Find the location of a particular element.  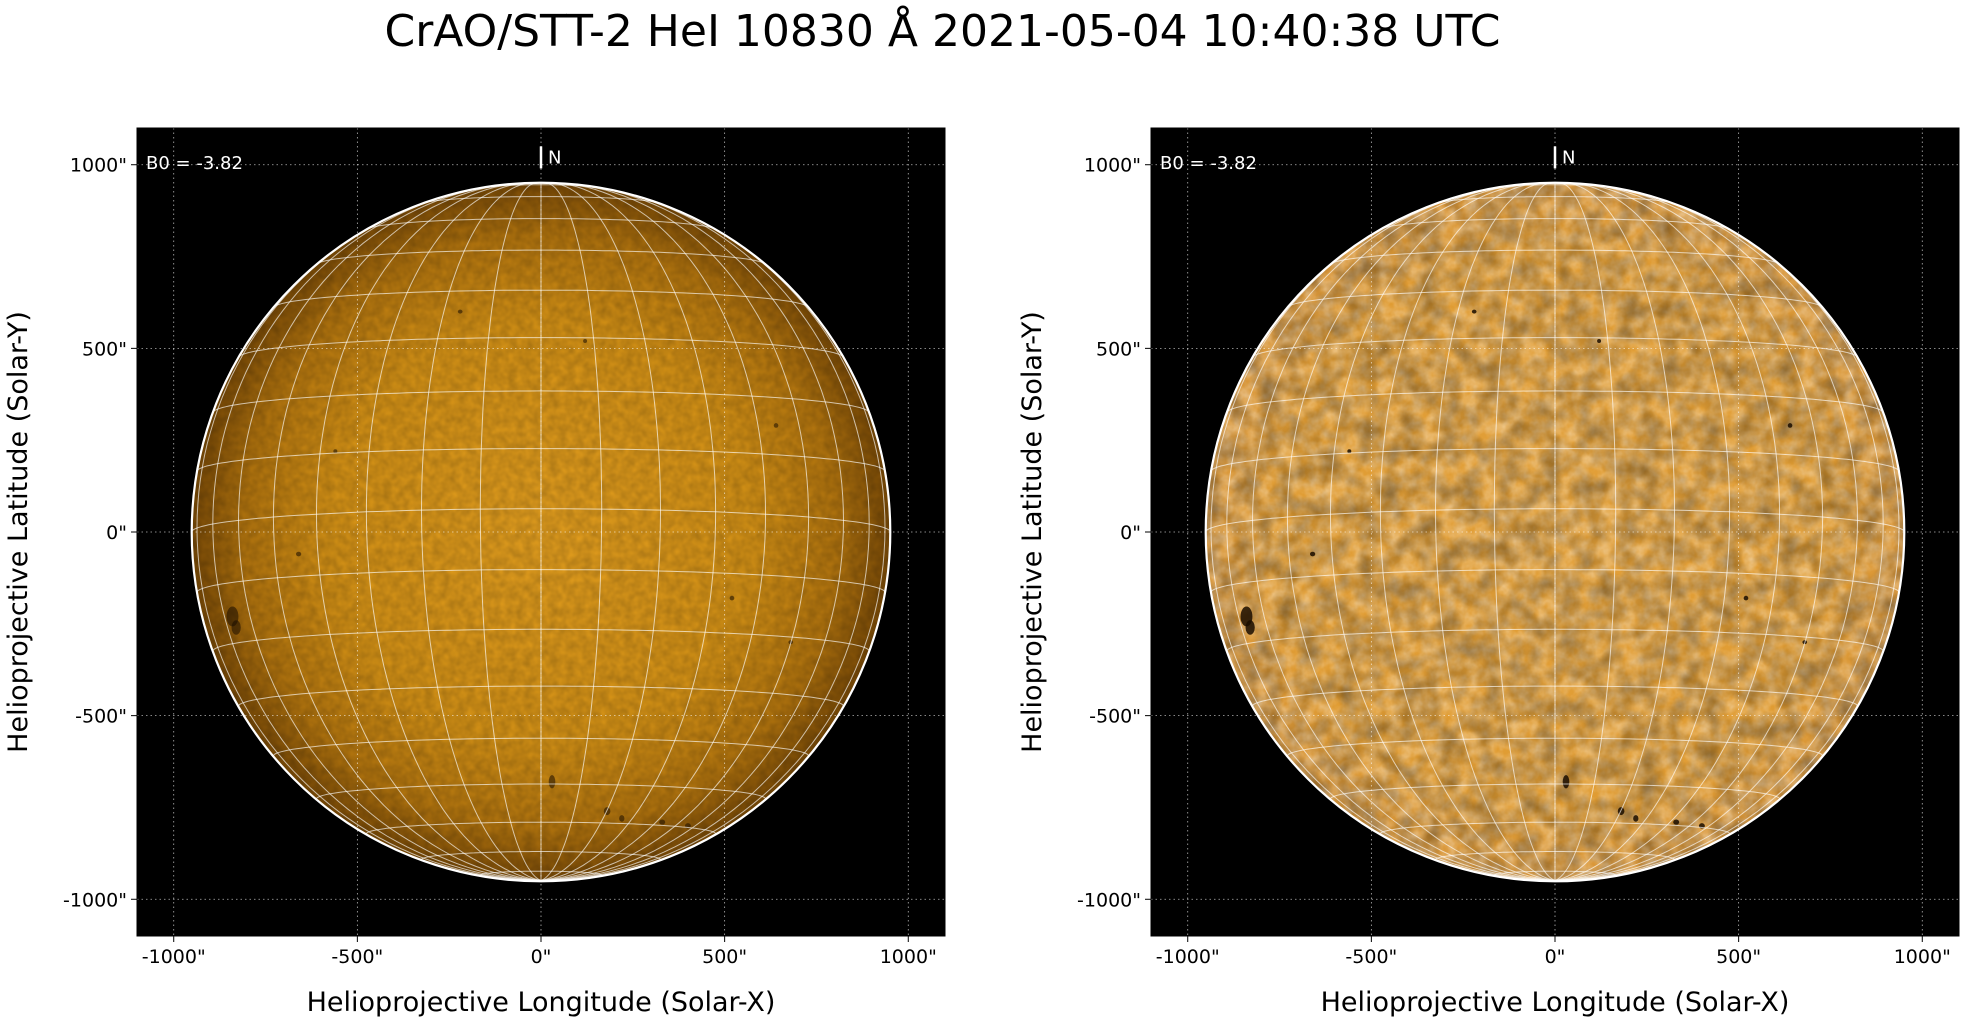

y-axis-label: Helioprojective Latitude (Solar-Y) is located at coordinates (18, 532).